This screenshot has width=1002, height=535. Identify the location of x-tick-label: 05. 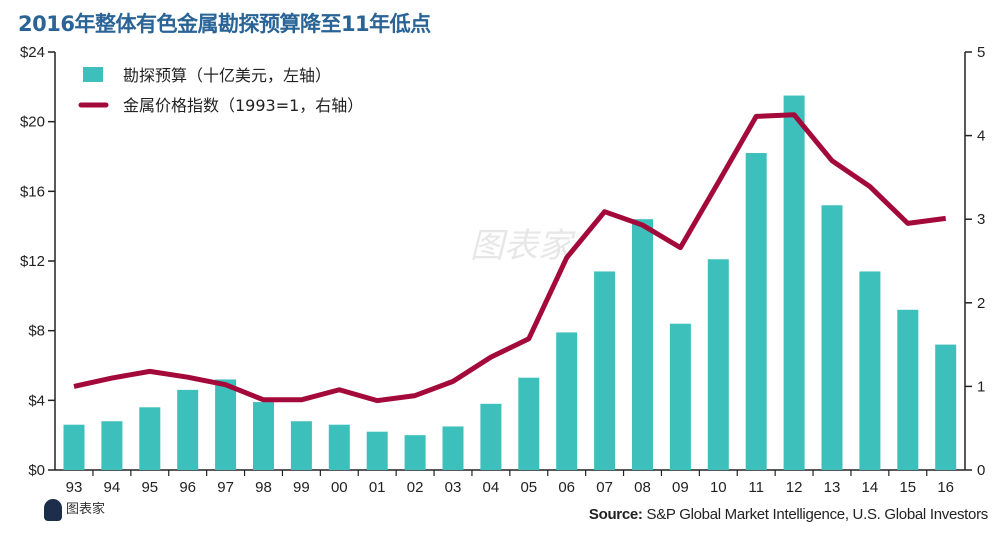
(528, 487).